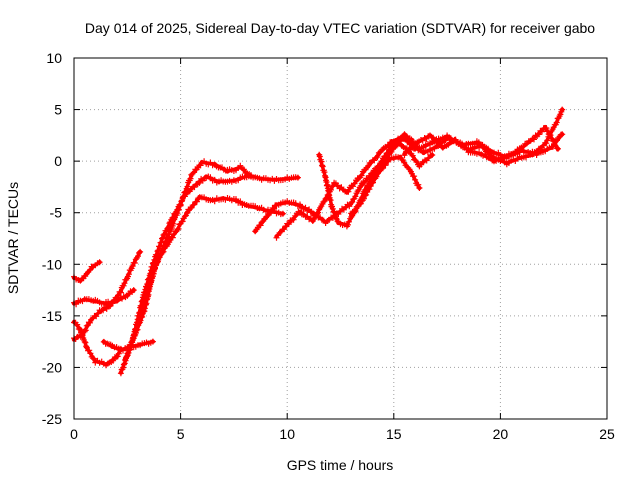 The image size is (640, 480). Describe the element at coordinates (52, 316) in the screenshot. I see `y-tick-label: -15` at that location.